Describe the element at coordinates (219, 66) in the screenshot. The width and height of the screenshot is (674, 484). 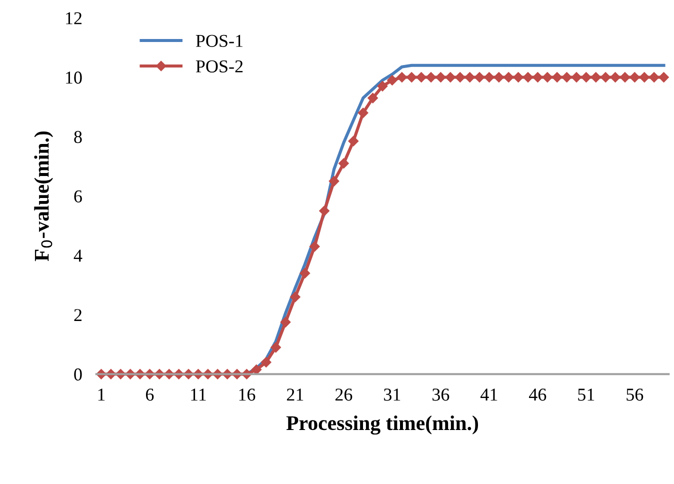
I see `legend-label: POS-2` at that location.